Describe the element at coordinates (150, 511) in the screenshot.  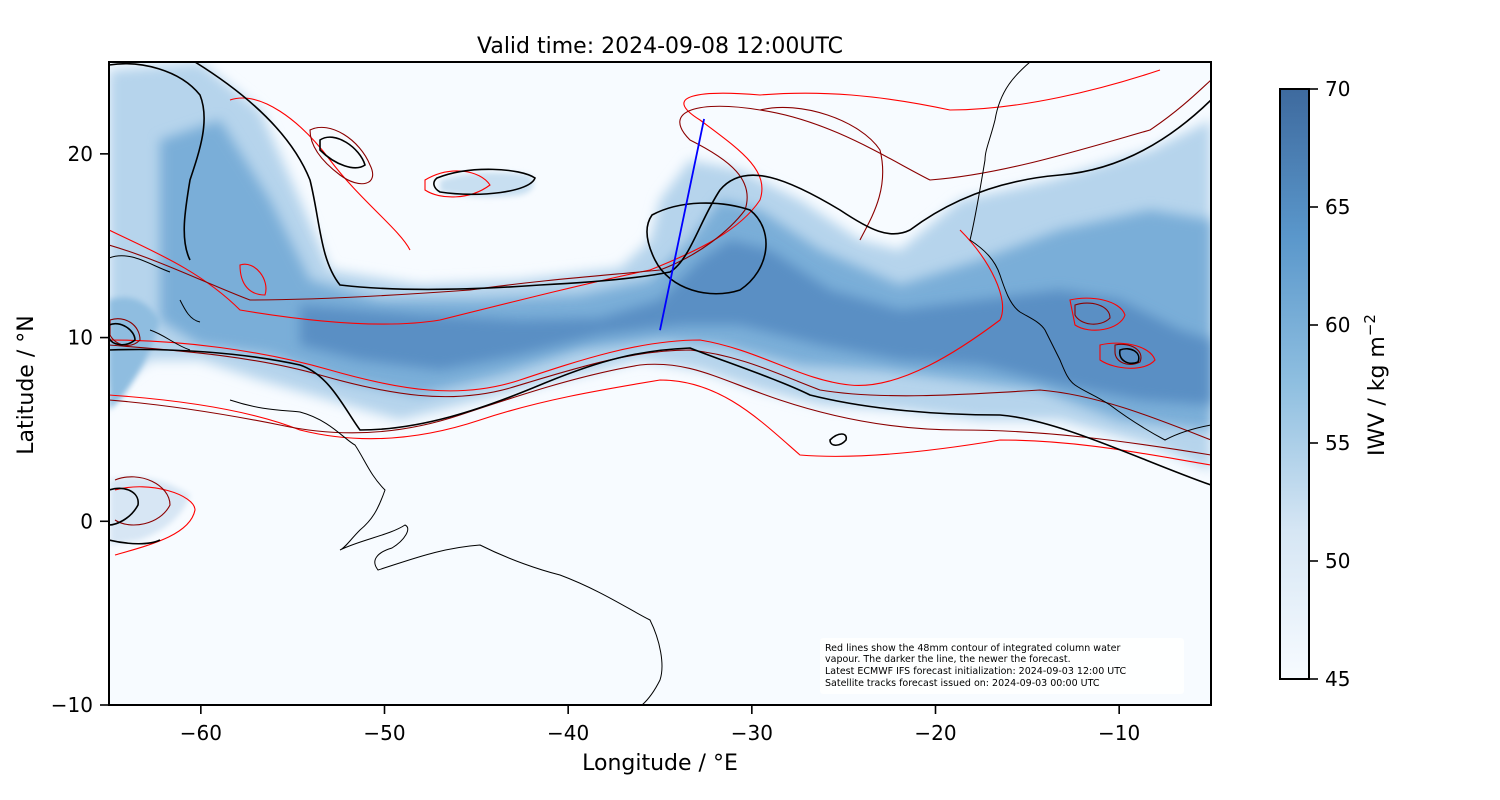
I see `iwv-patch-south` at that location.